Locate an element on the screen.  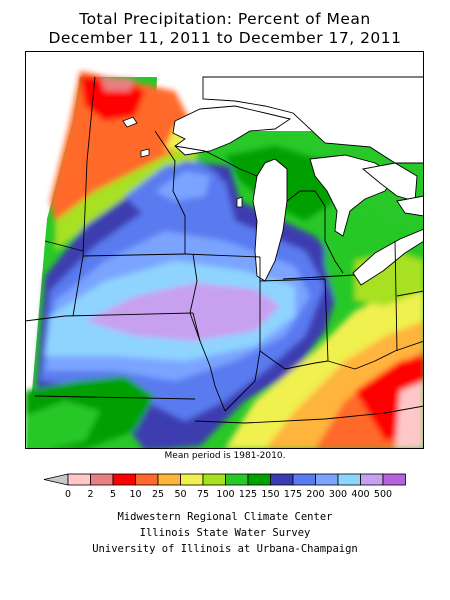
lake-ontario is located at coordinates (410, 206).